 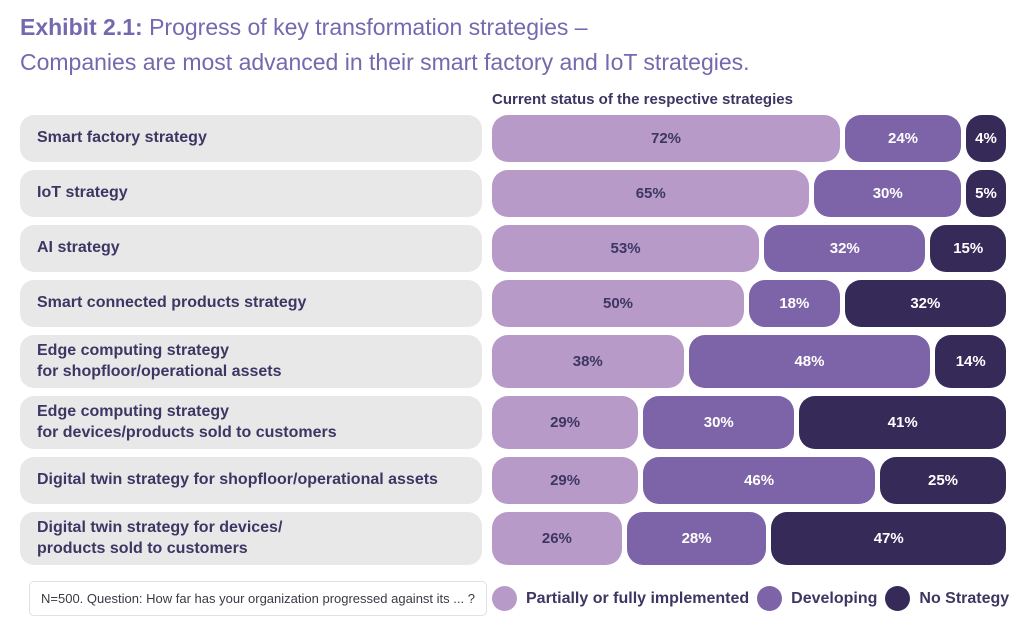 I want to click on bar-segment-no-strategy: 14%, so click(x=970, y=361).